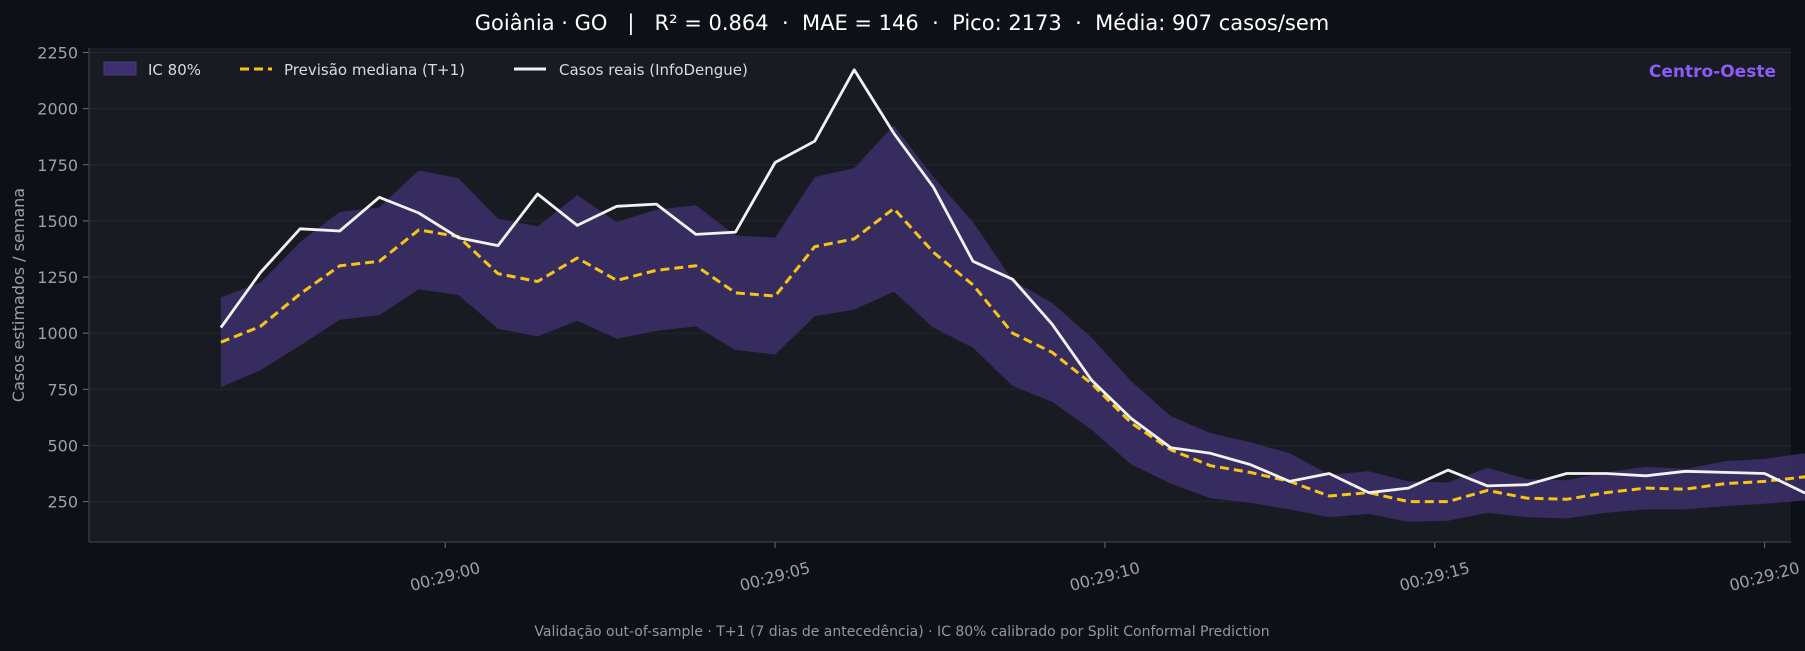  I want to click on region-label: Centro-Oeste, so click(1712, 72).